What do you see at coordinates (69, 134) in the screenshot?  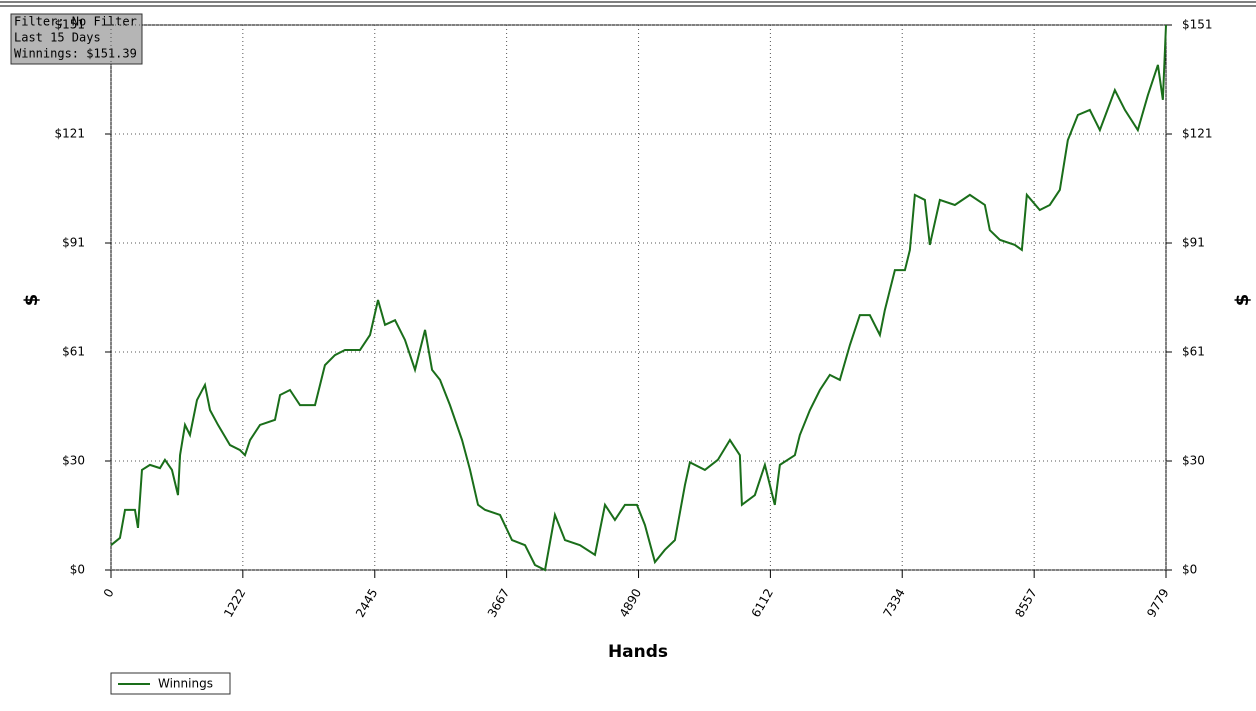 I see `y-tick-label: $121` at bounding box center [69, 134].